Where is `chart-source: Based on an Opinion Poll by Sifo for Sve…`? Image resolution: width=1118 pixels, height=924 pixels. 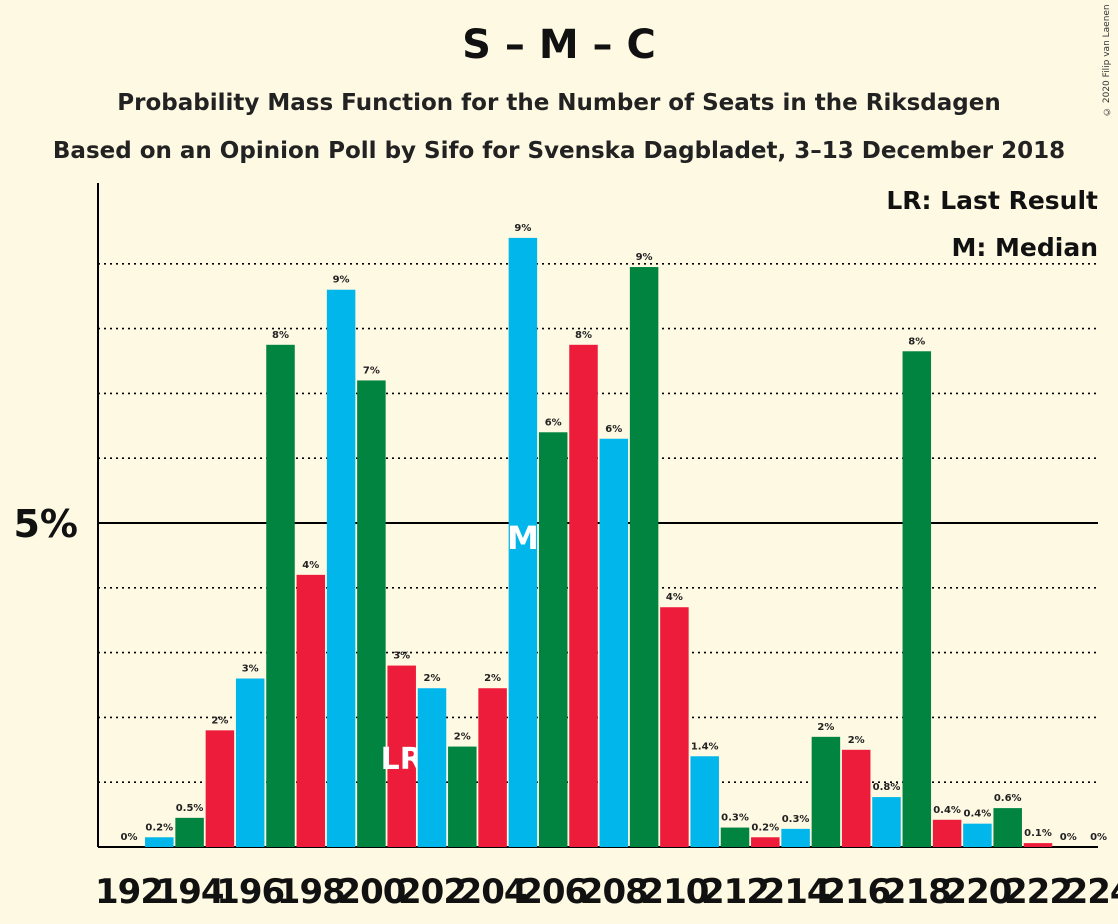 chart-source: Based on an Opinion Poll by Sifo for Sve… is located at coordinates (559, 151).